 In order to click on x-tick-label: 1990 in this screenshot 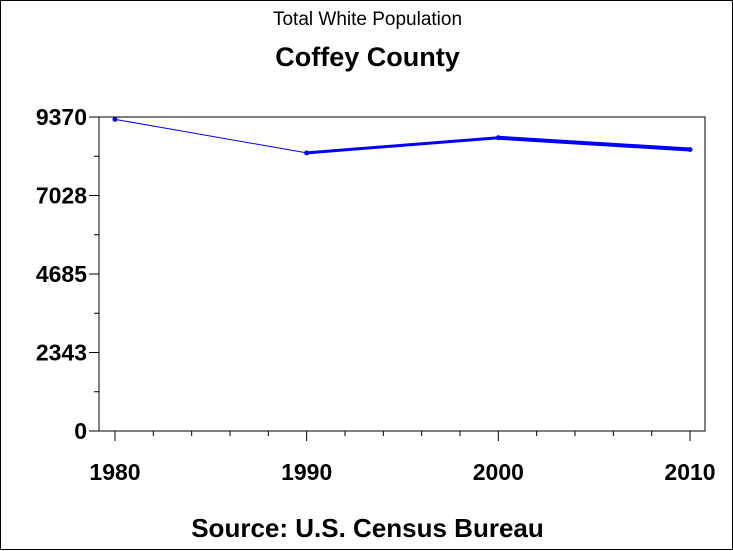, I will do `click(306, 472)`.